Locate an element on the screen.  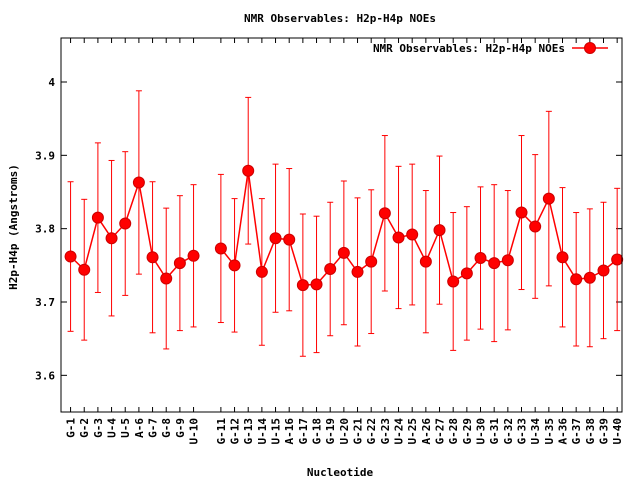
x-tick-label: G-38 is located at coordinates (590, 431).